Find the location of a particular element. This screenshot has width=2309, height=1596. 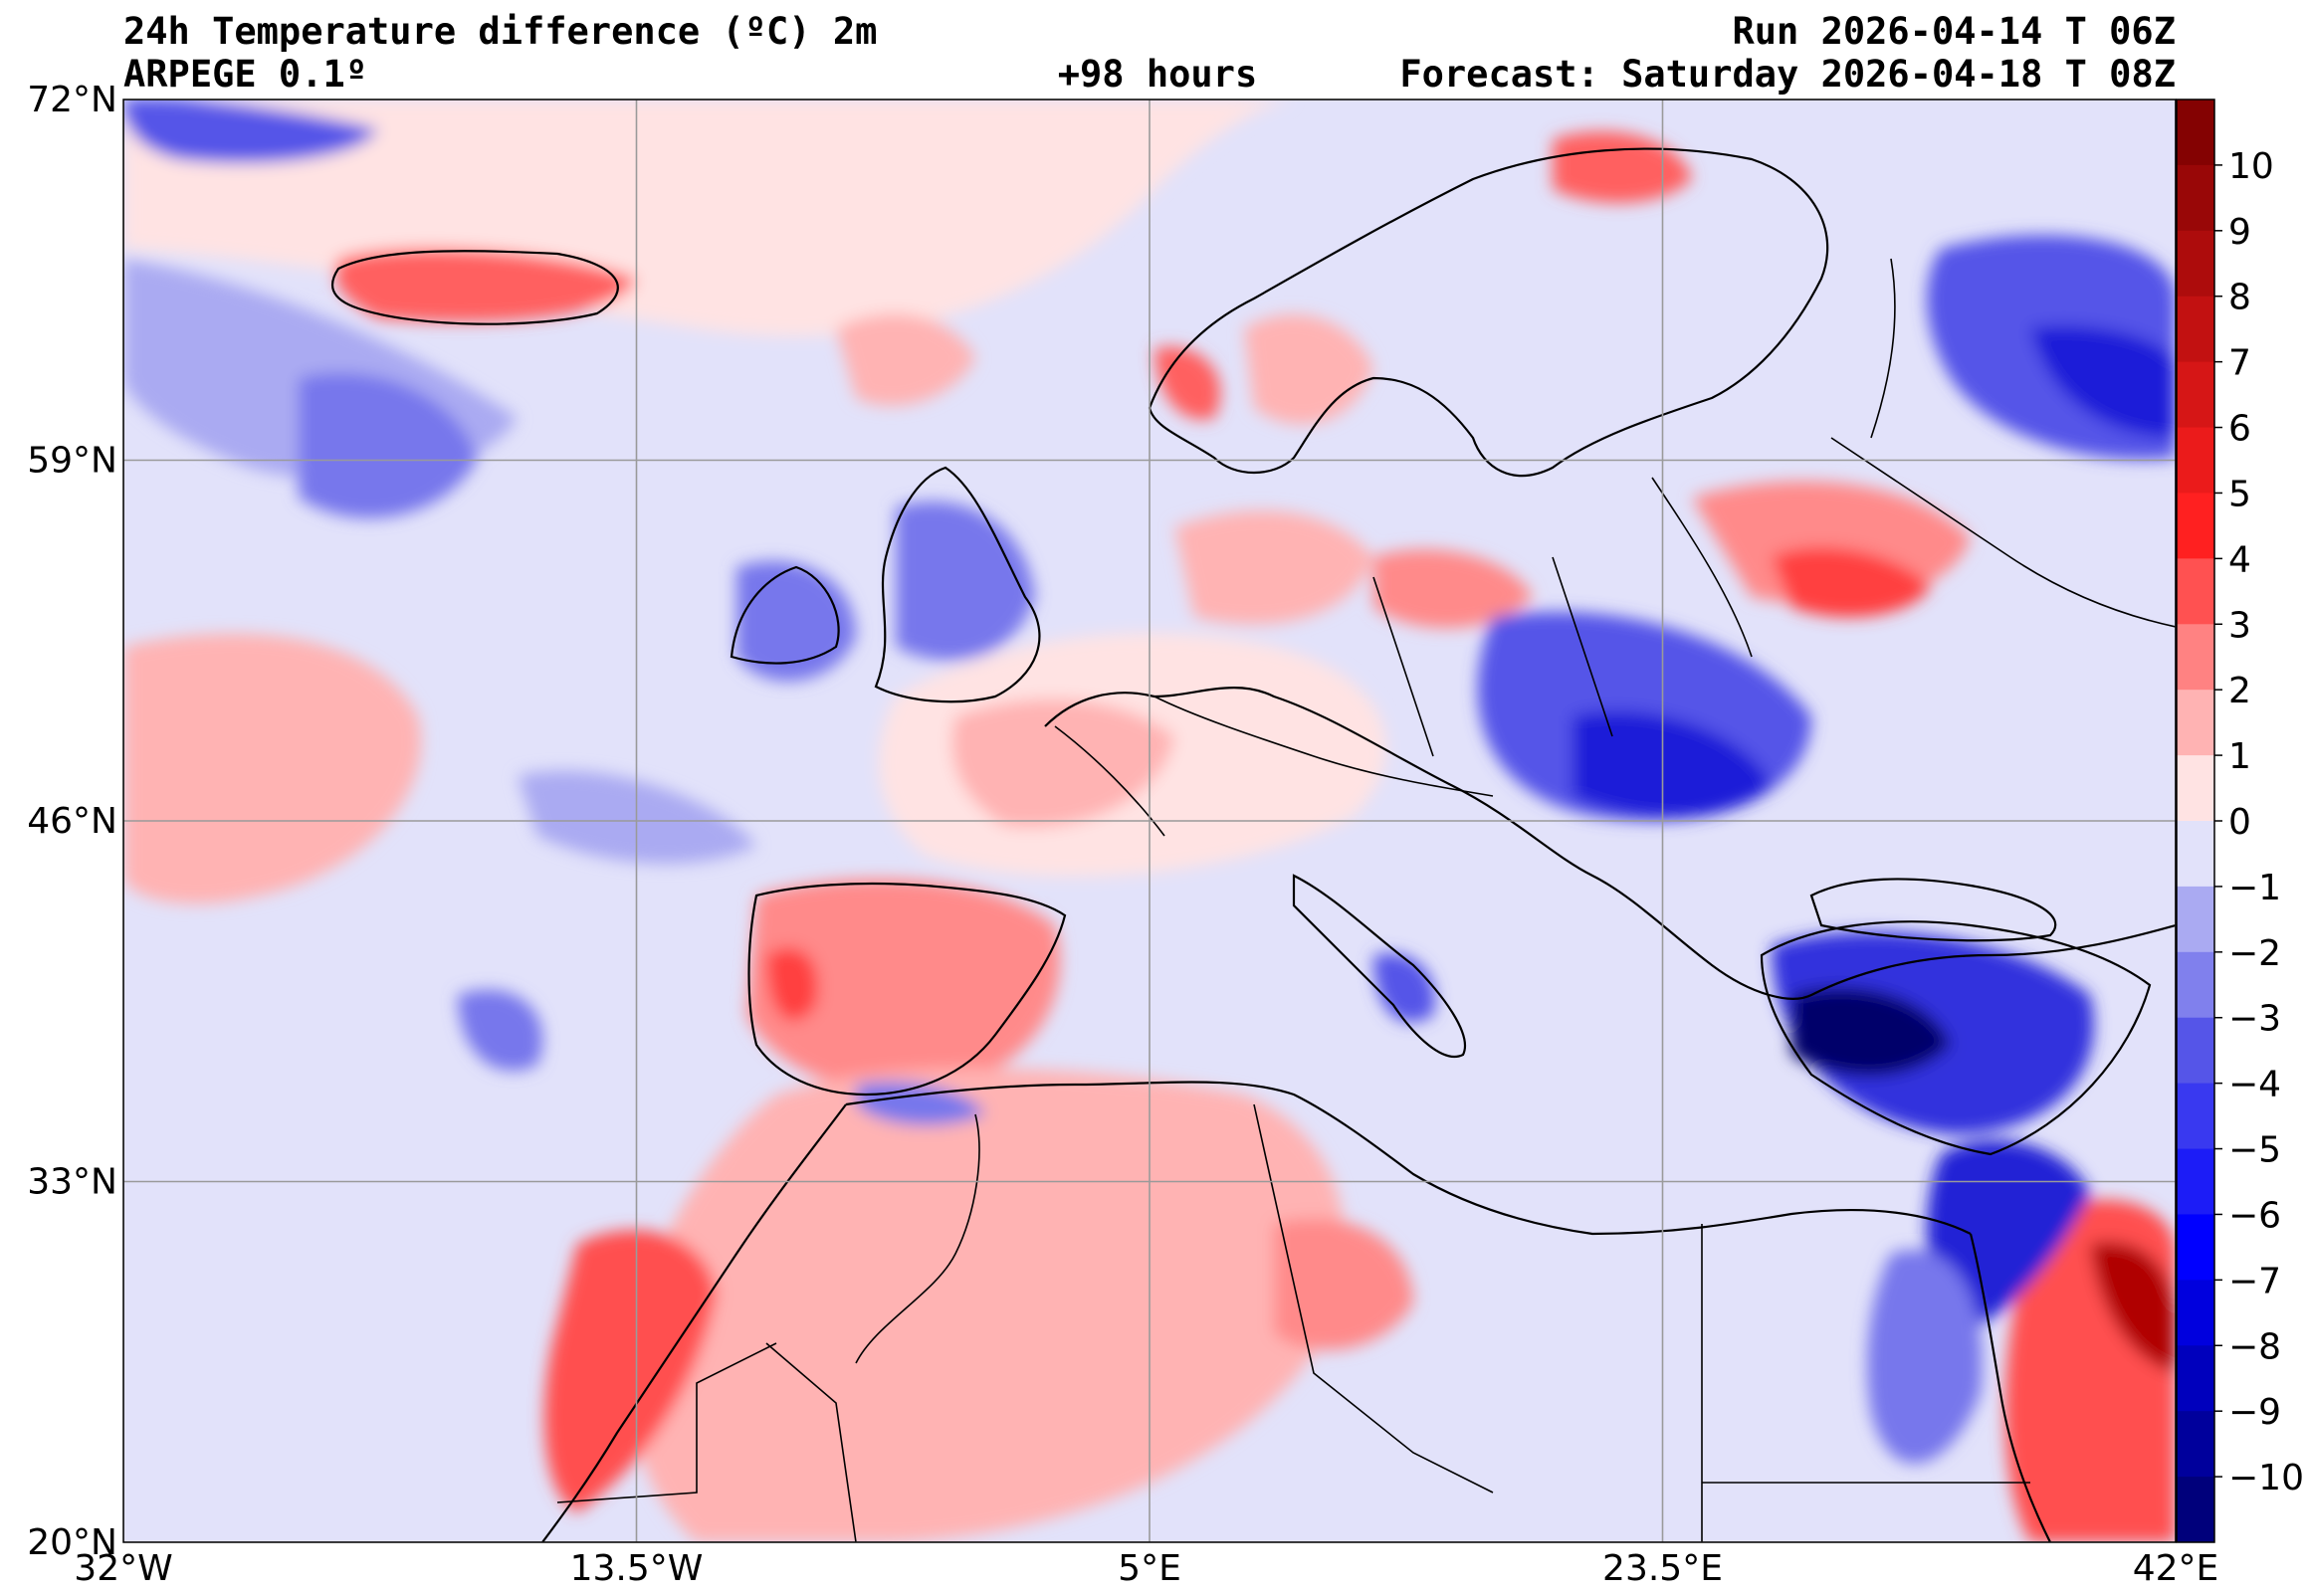

warm-area-russia-core is located at coordinates (1851, 582).